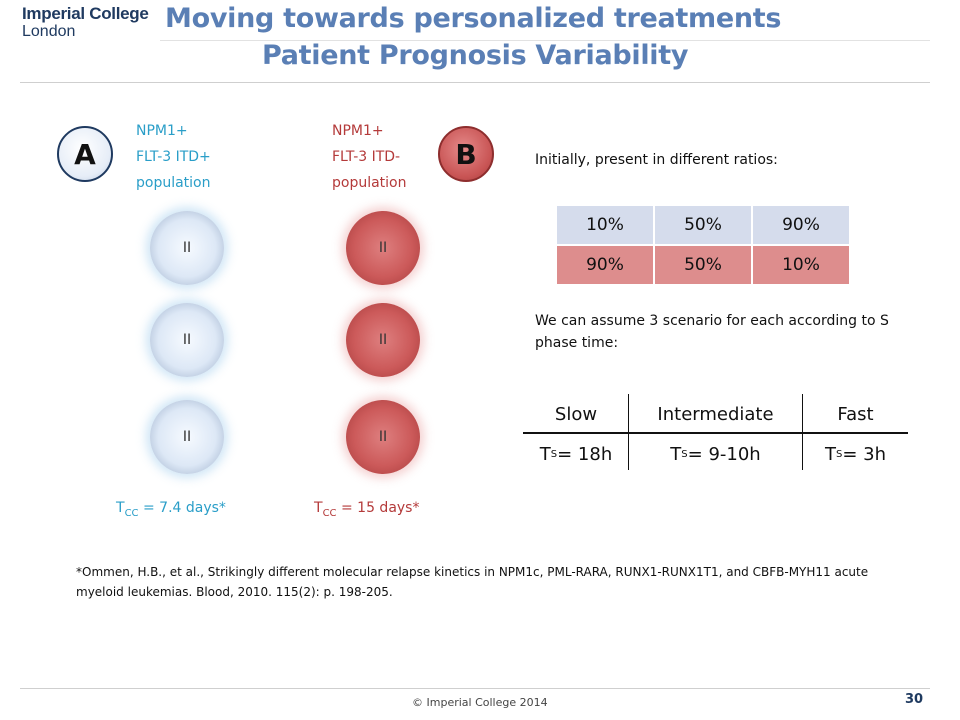 This screenshot has height=720, width=960. I want to click on cell-a-2: II, so click(187, 340).